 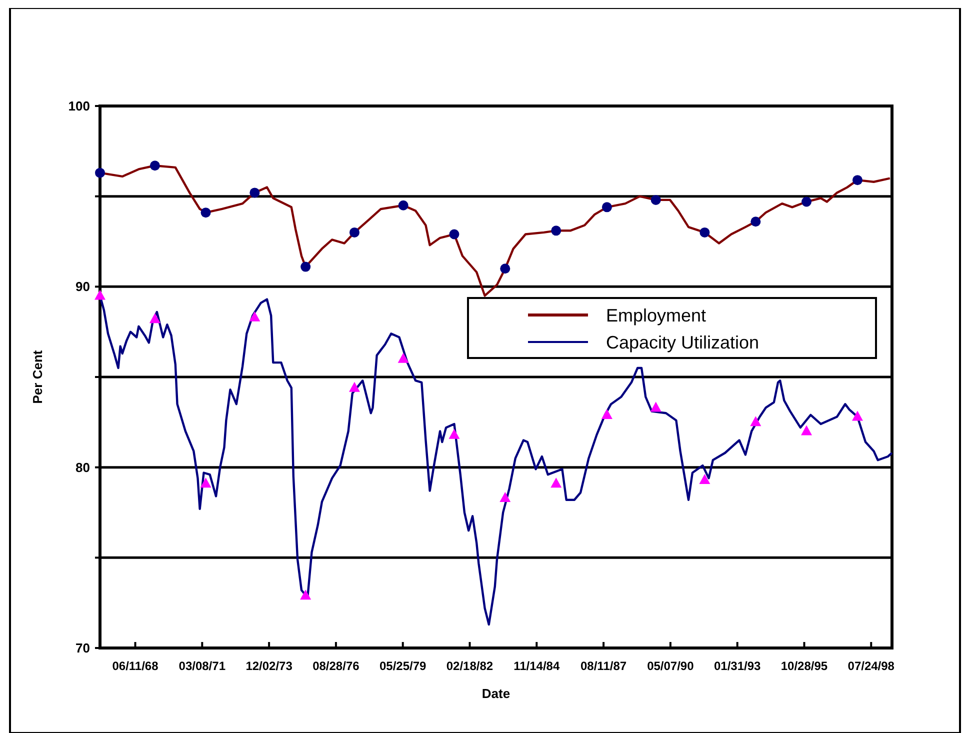 What do you see at coordinates (403, 666) in the screenshot?
I see `x-tick-label: 05/25/79` at bounding box center [403, 666].